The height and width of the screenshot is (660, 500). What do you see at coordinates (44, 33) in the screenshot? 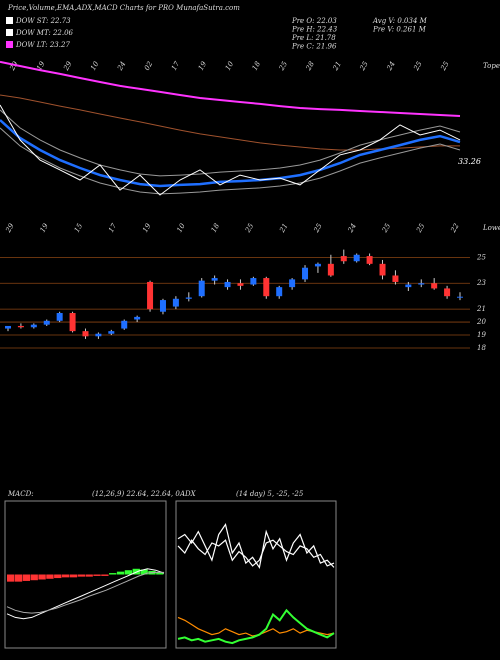
I see `legend-label: DOW MT: 22.06` at bounding box center [44, 33].